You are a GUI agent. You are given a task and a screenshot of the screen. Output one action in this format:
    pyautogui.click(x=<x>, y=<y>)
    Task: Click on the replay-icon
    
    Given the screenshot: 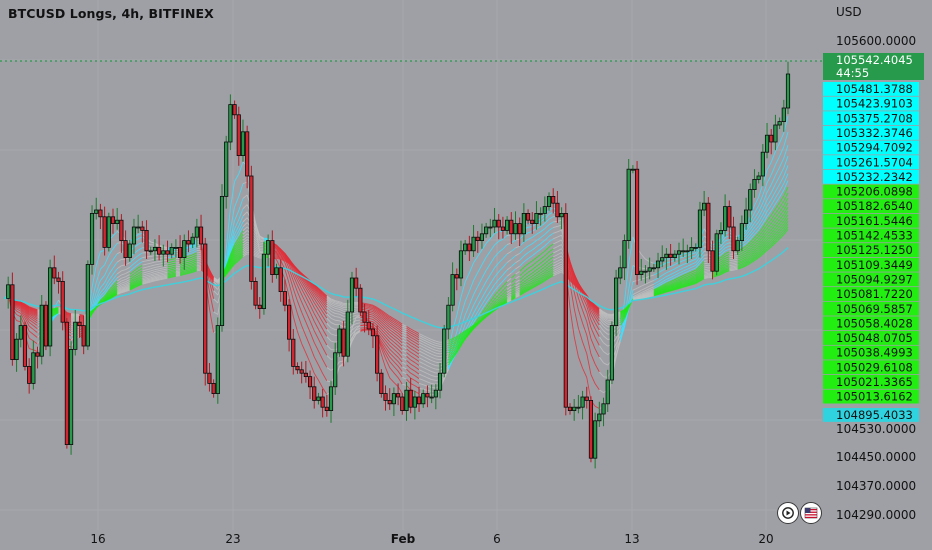 What is the action you would take?
    pyautogui.click(x=788, y=513)
    